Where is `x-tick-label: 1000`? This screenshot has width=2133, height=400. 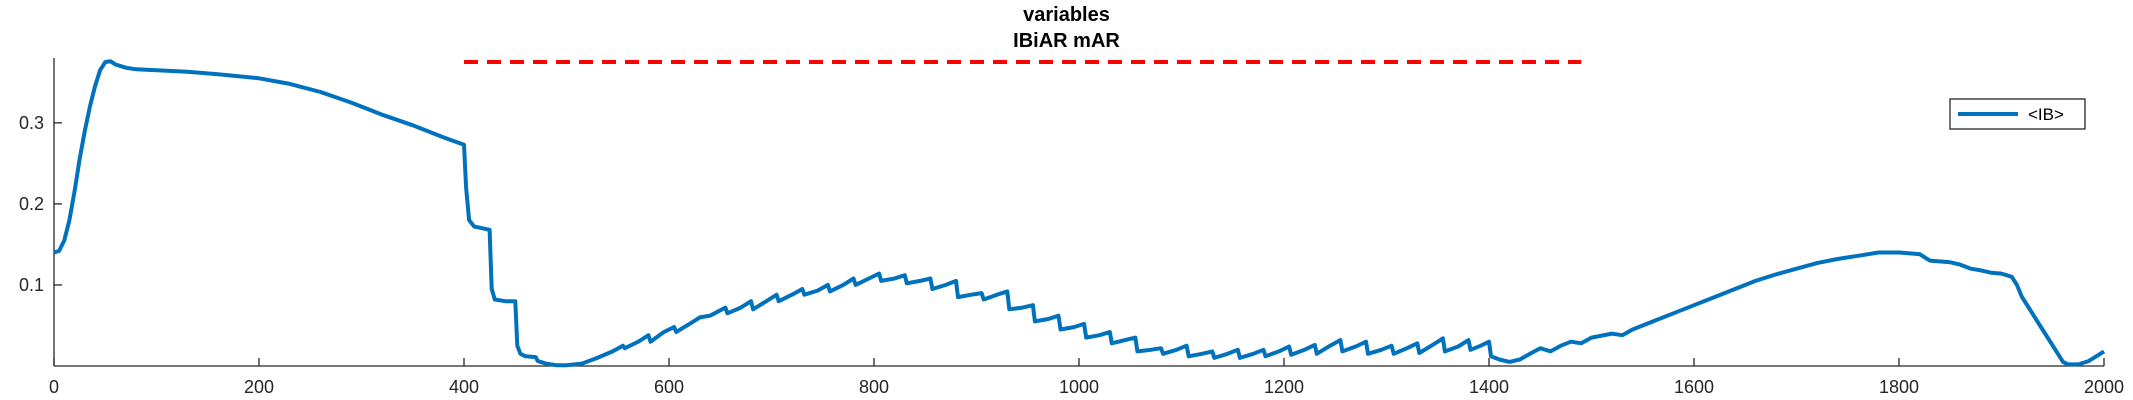
x-tick-label: 1000 is located at coordinates (1079, 387).